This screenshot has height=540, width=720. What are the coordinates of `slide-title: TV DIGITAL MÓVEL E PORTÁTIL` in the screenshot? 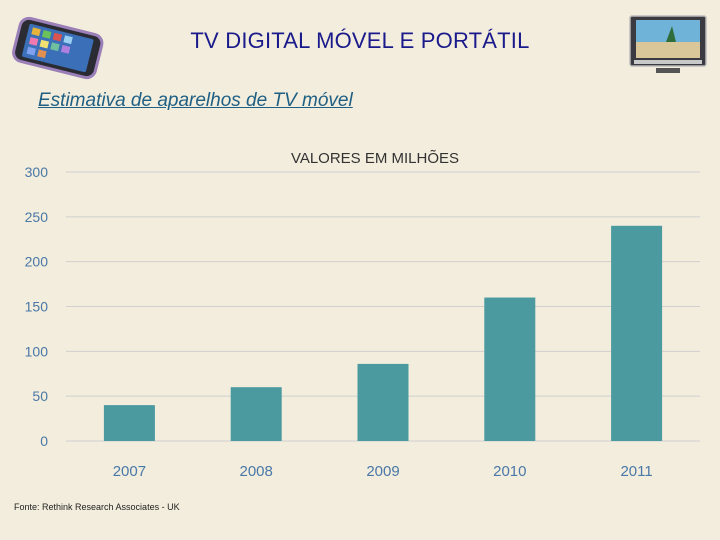 It's located at (360, 40).